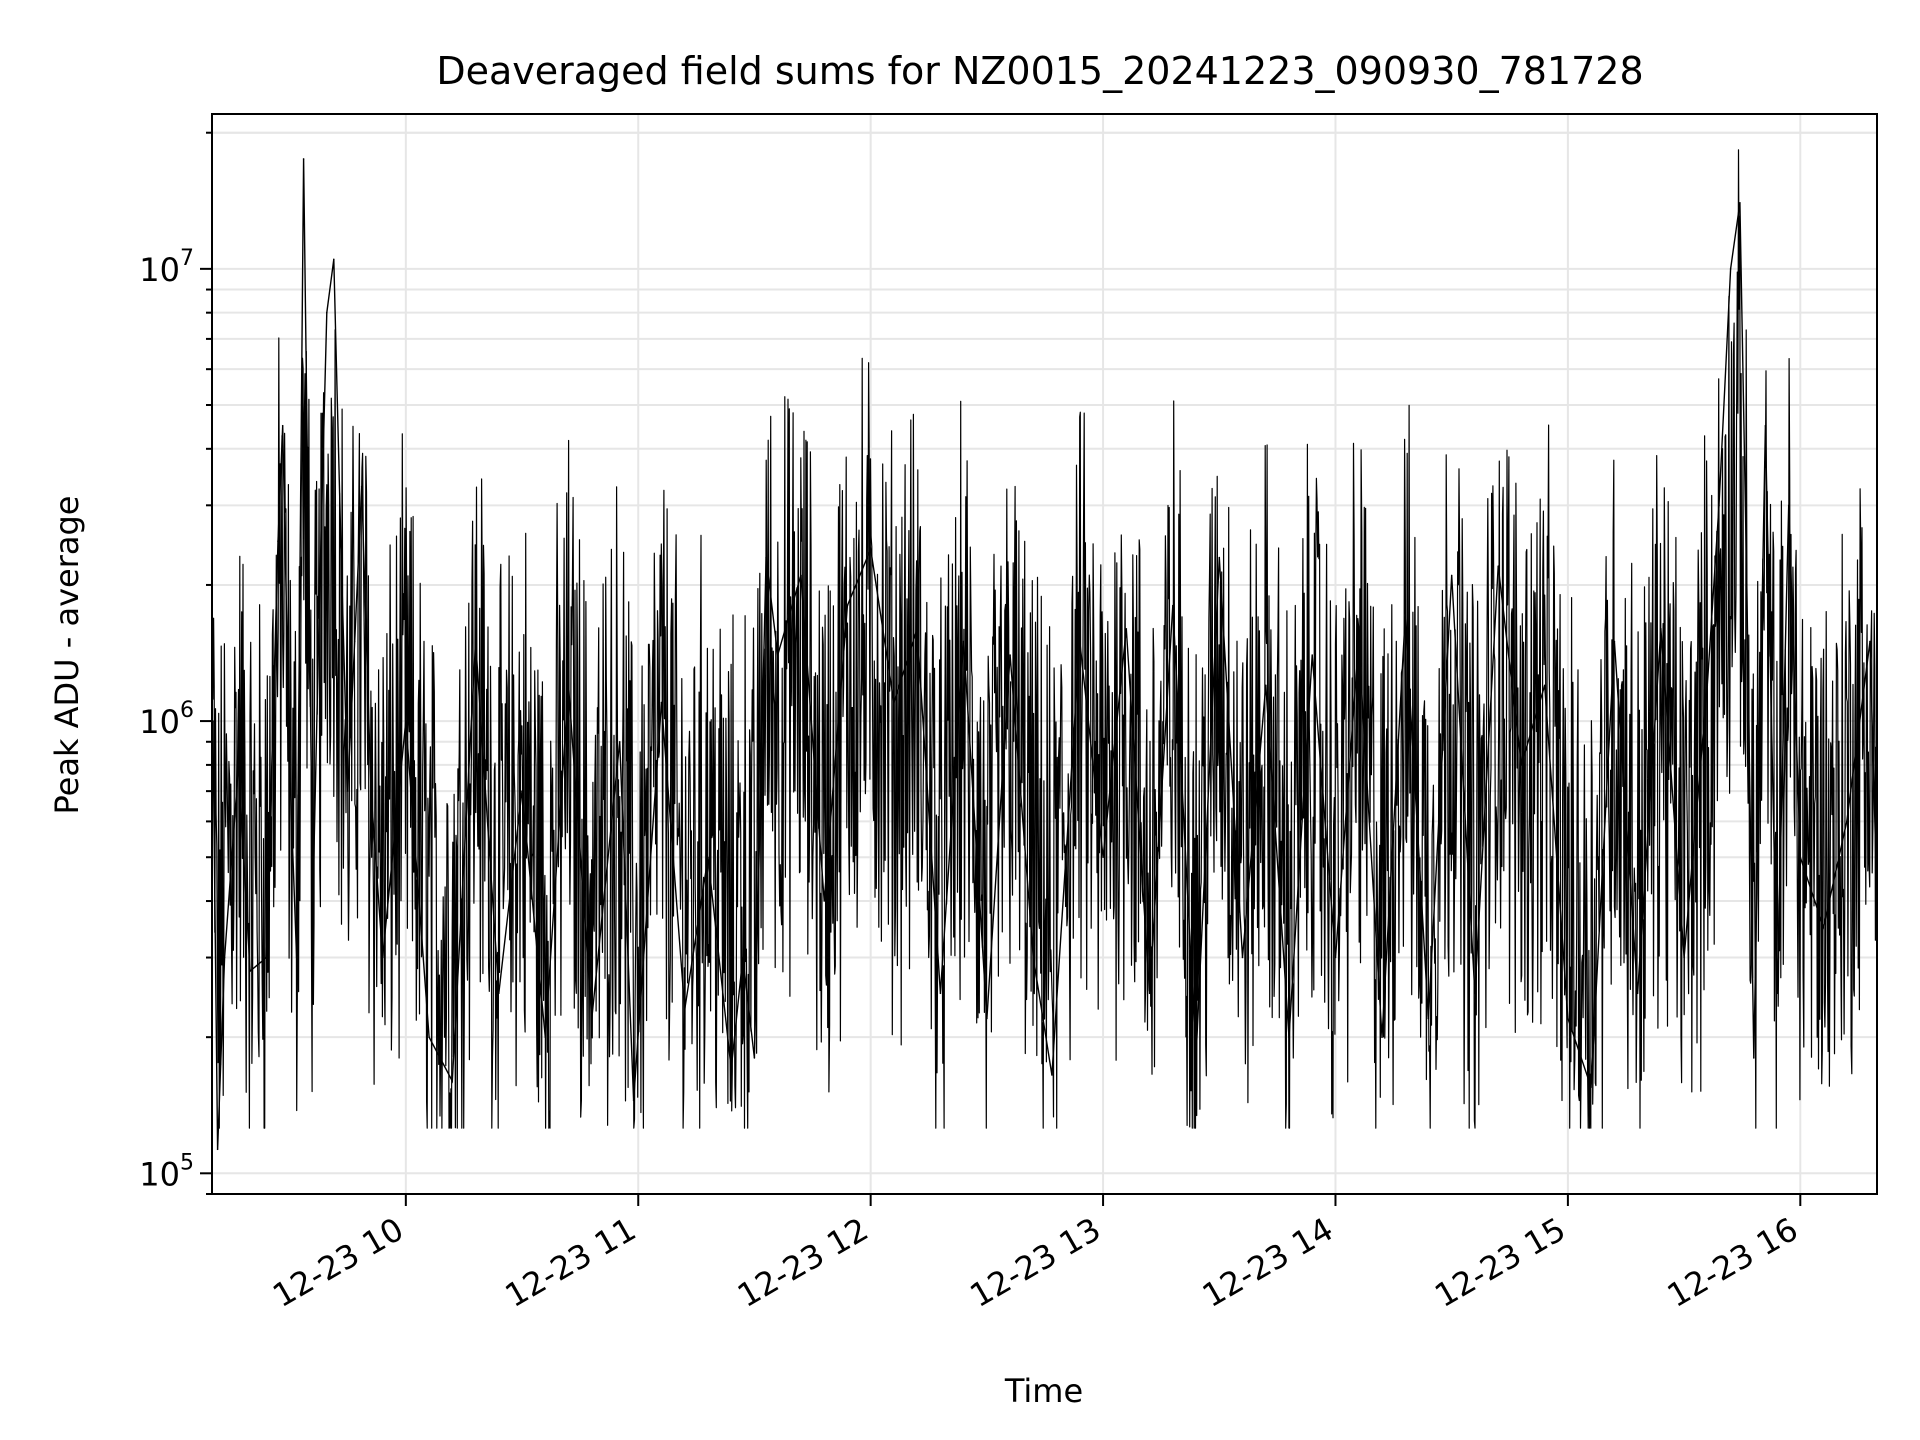  I want to click on y-axis-label: Peak ADU - average, so click(67, 655).